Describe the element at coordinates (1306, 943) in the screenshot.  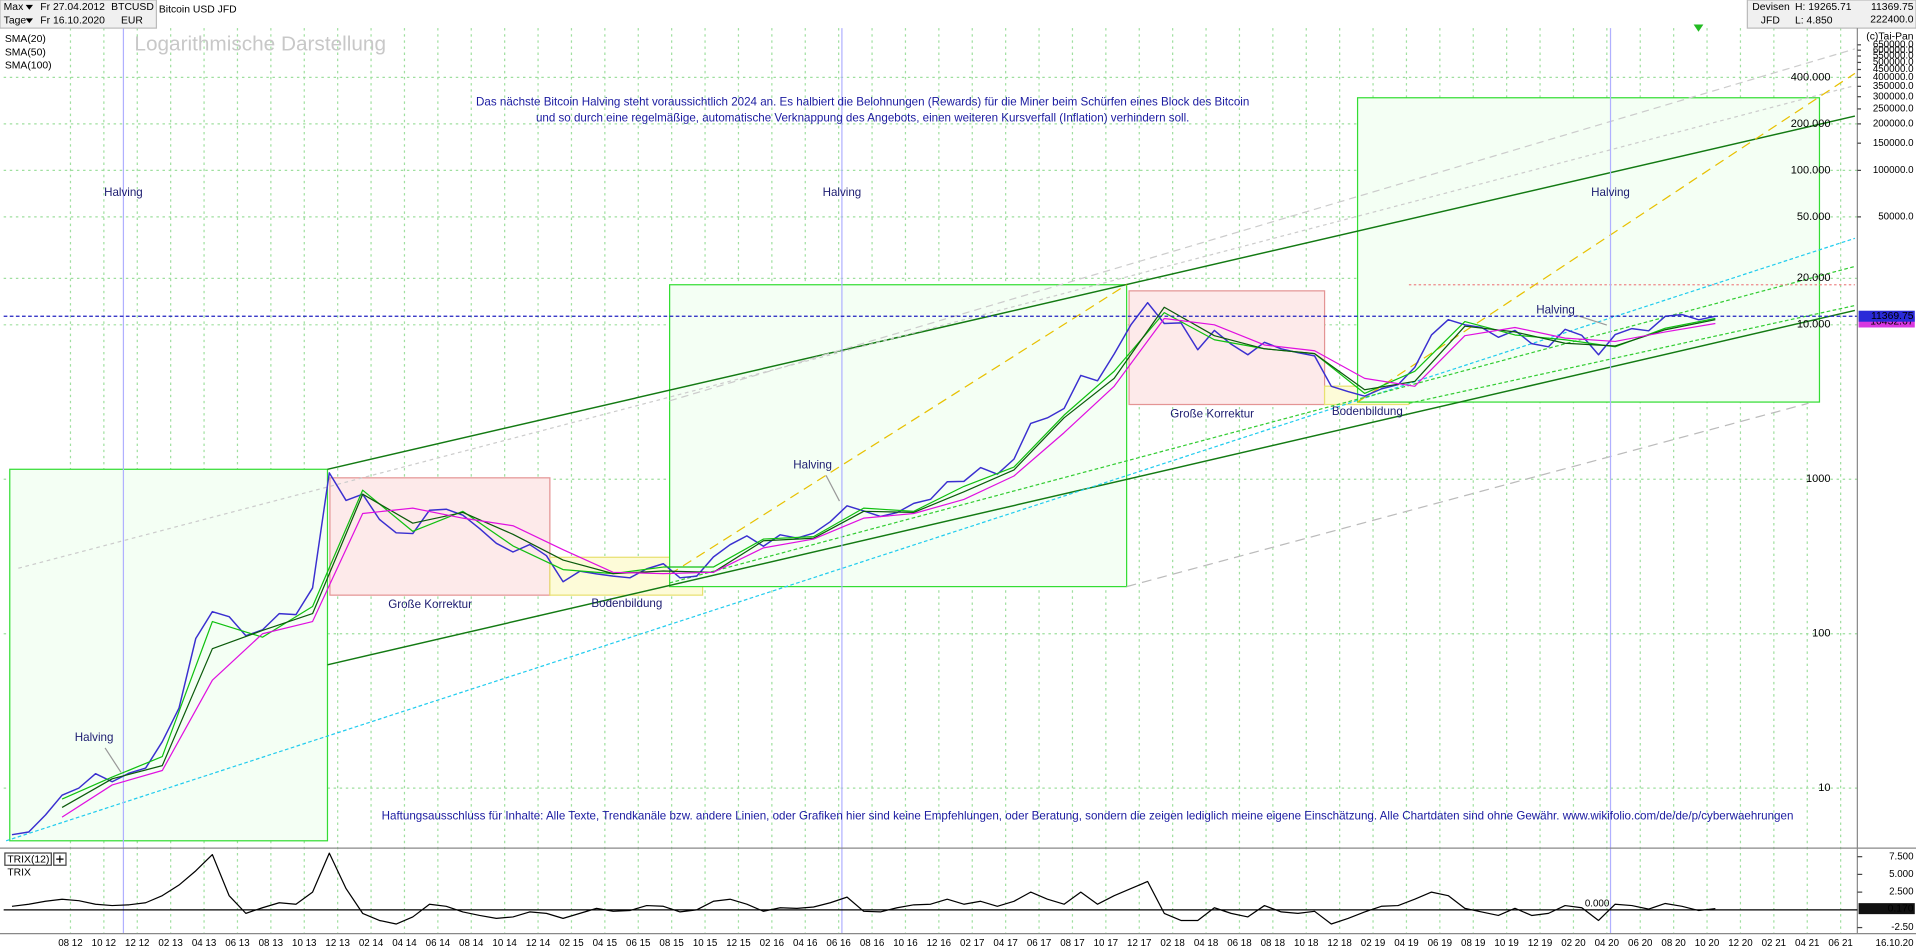
I see `x-tick-label: 10 18` at that location.